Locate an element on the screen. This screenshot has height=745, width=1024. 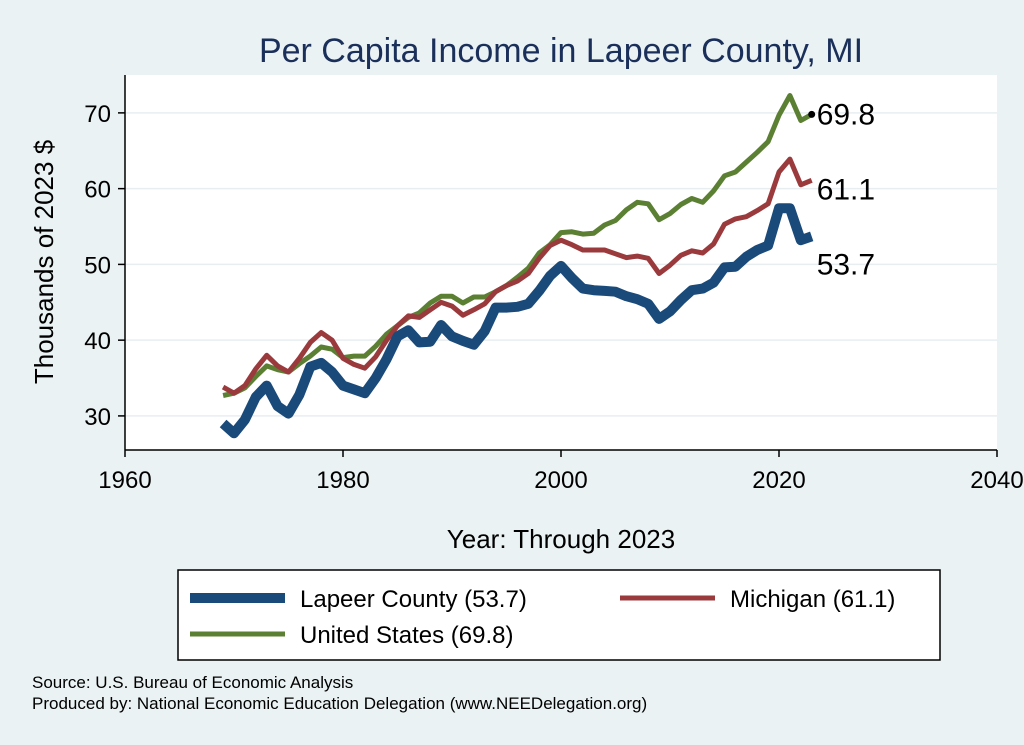
y-tick-label: 30 is located at coordinates (97, 417).